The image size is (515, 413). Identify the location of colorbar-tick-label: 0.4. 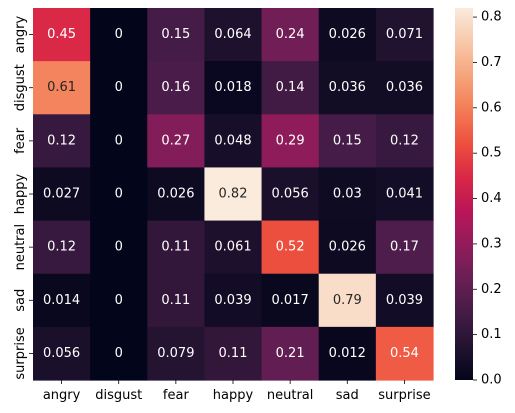
(491, 198).